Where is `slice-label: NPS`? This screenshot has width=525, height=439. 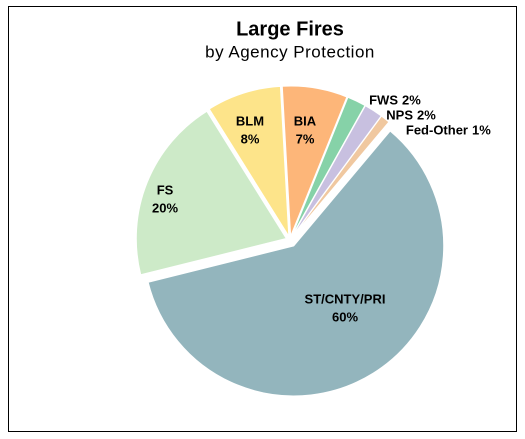 slice-label: NPS is located at coordinates (399, 114).